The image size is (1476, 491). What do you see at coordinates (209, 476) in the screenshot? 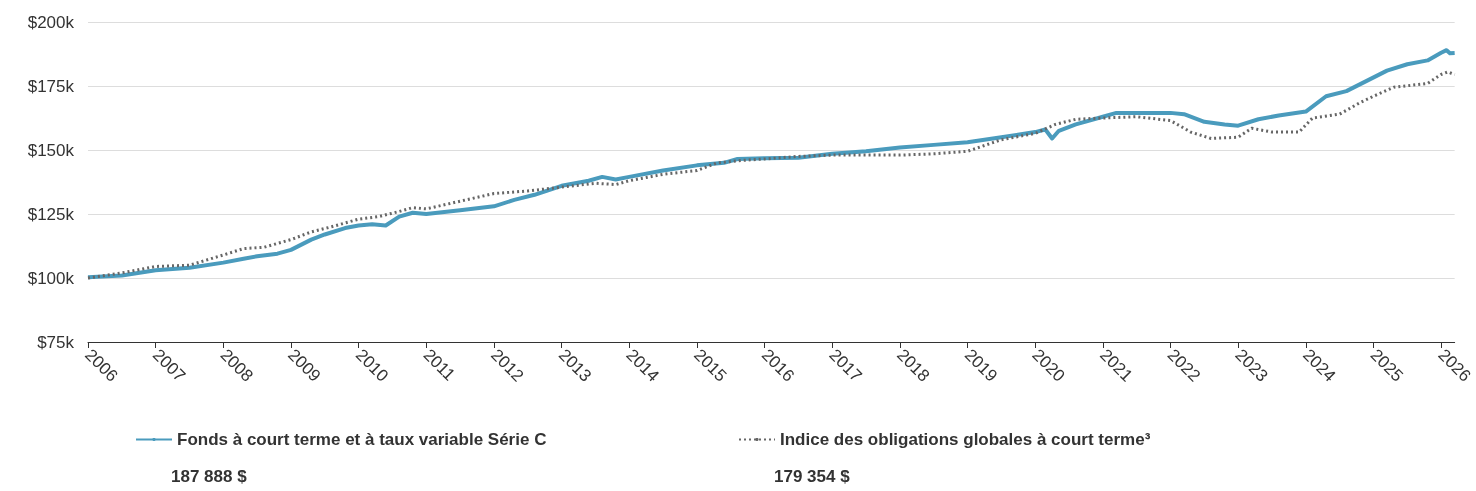
I see `text: 187 888 $` at bounding box center [209, 476].